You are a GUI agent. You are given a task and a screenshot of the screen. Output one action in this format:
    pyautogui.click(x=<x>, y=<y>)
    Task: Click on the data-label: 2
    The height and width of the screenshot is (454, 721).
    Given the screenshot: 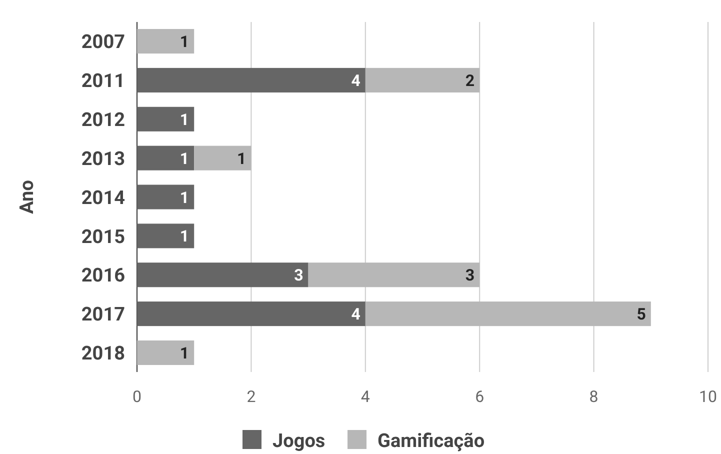 What is the action you would take?
    pyautogui.click(x=470, y=80)
    